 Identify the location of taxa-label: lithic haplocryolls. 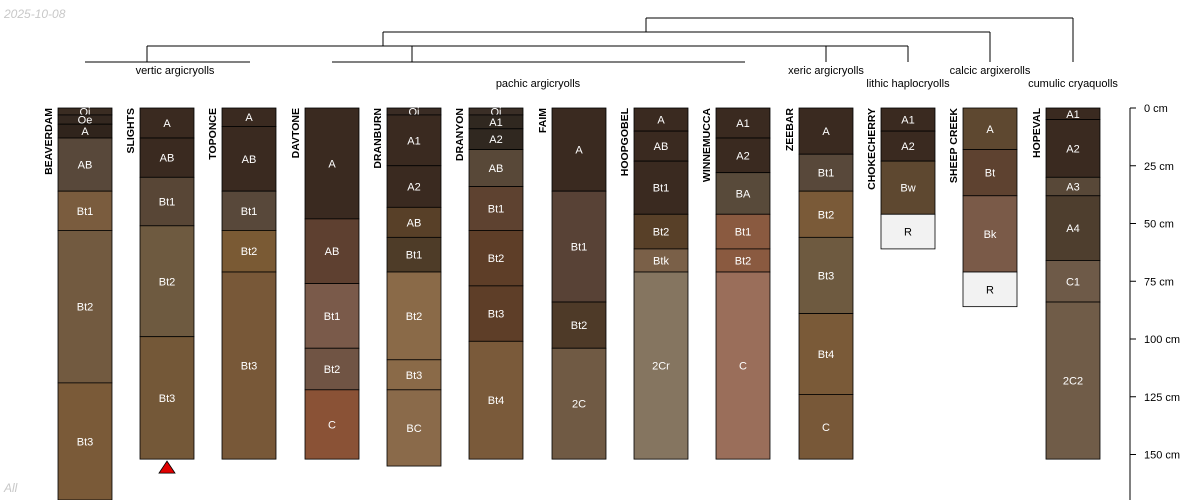
(908, 84).